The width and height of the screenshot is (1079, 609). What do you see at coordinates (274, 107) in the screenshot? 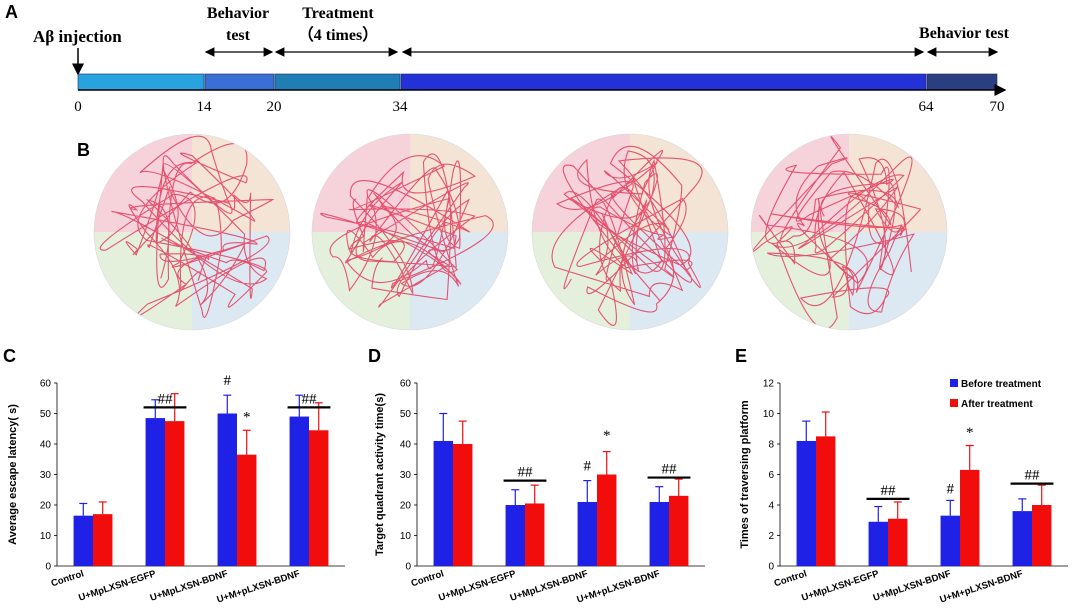
I see `timeline-day-tick: 20` at bounding box center [274, 107].